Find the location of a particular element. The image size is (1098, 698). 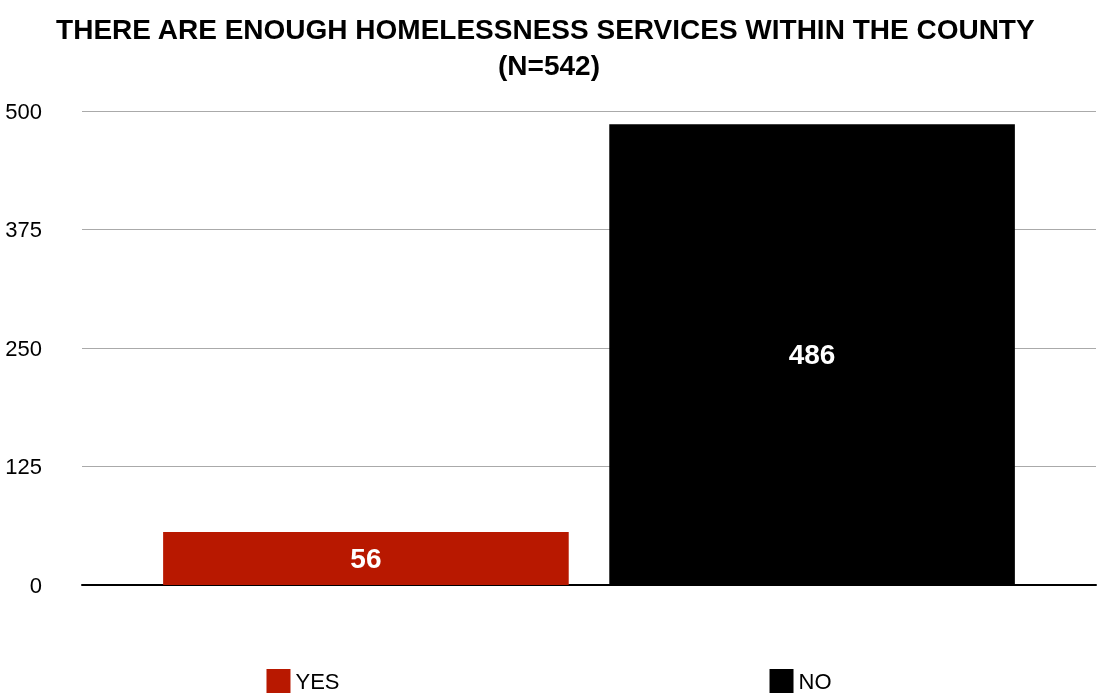

data-label: 56 is located at coordinates (366, 558).